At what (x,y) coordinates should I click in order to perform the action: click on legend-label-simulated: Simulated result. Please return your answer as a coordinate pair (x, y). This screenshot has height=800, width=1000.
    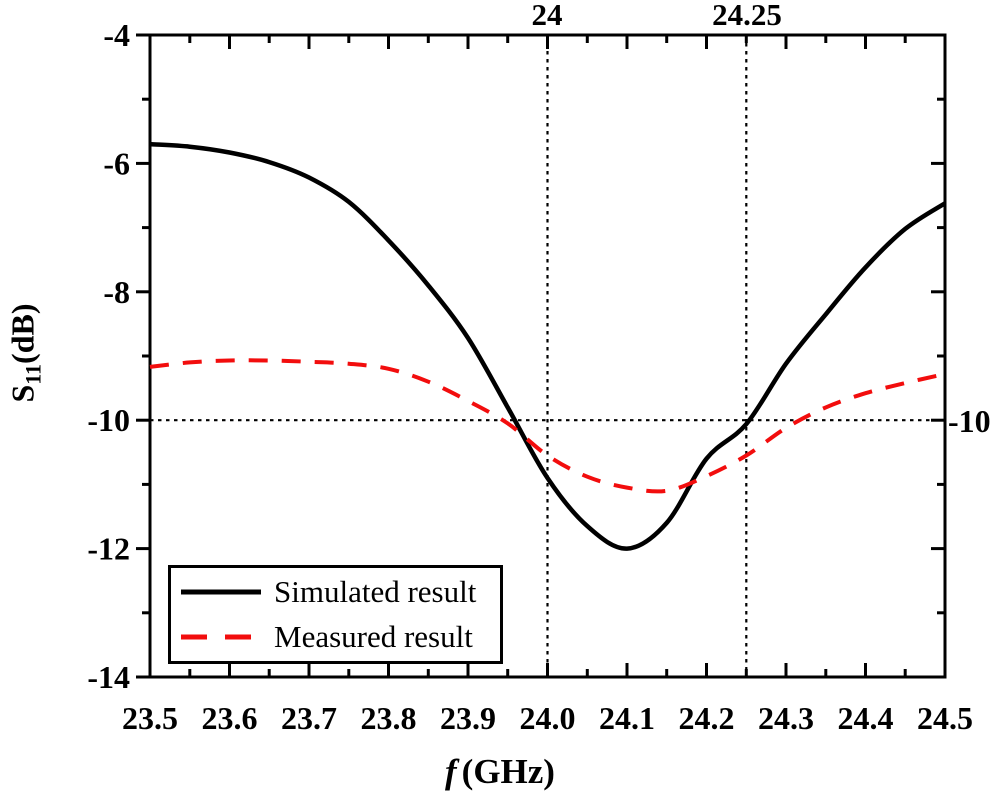
    Looking at the image, I should click on (375, 592).